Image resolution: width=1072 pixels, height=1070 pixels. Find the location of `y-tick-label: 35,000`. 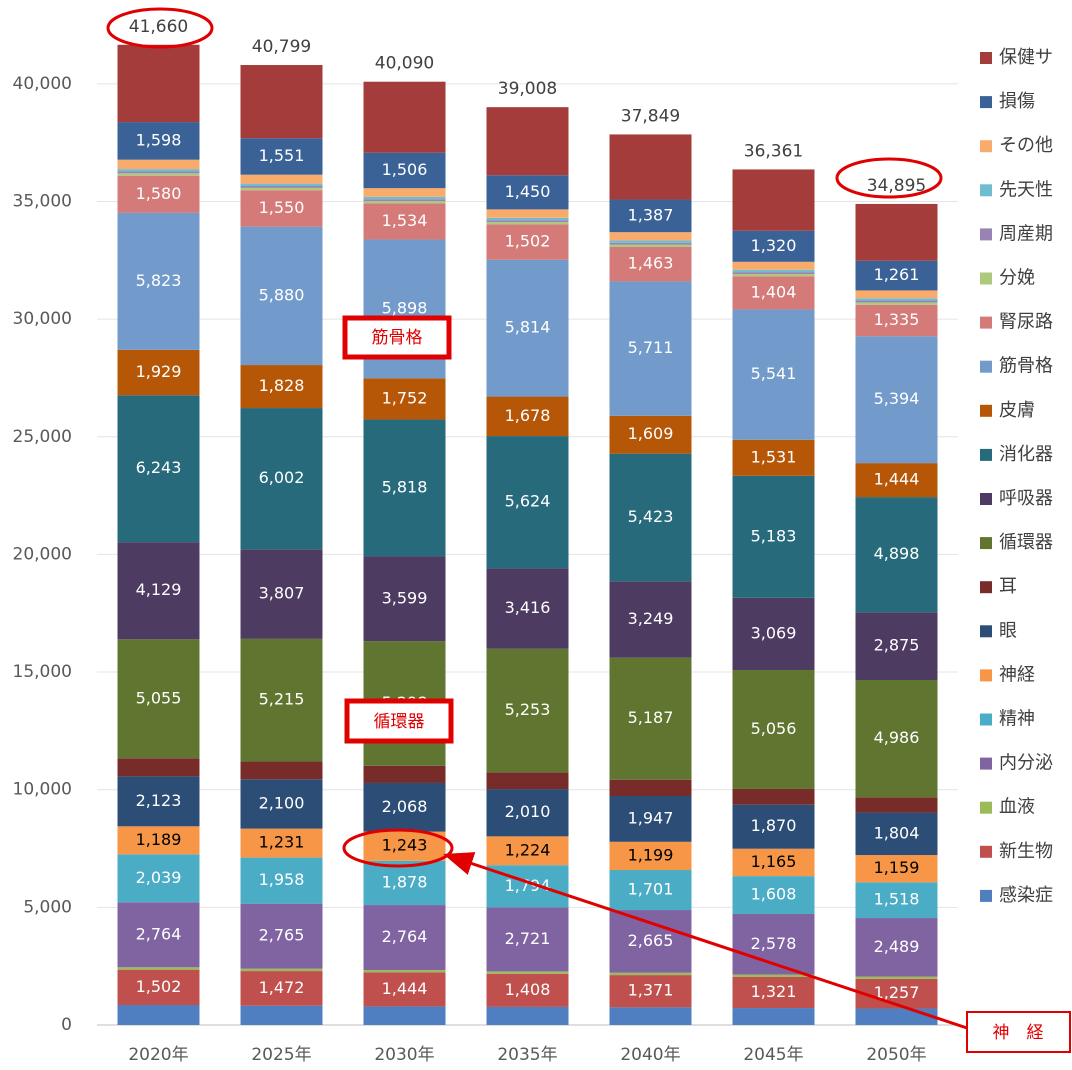

y-tick-label: 35,000 is located at coordinates (42, 201).